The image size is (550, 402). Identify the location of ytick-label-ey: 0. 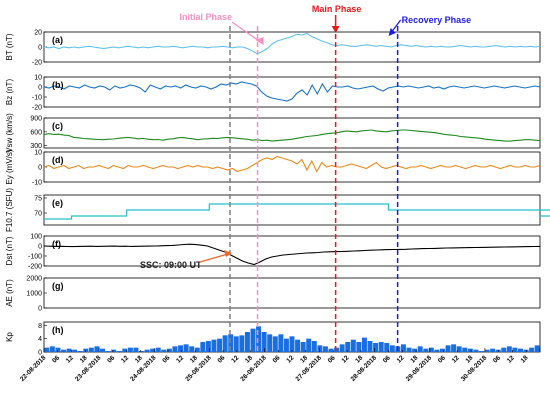
(40, 168).